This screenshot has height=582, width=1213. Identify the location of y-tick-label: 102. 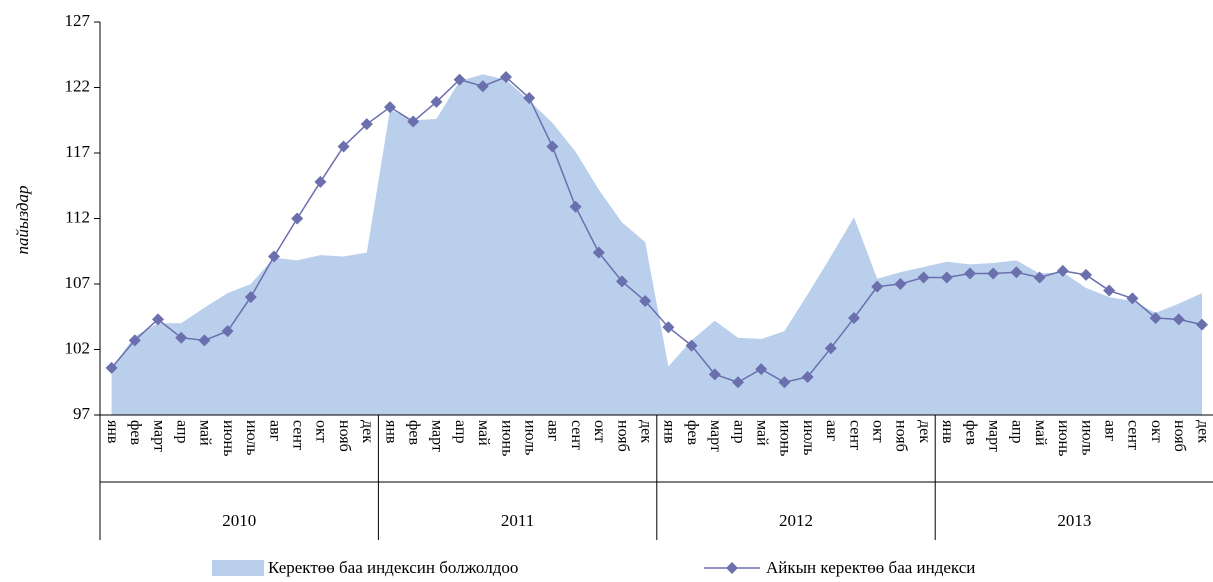
(78, 347).